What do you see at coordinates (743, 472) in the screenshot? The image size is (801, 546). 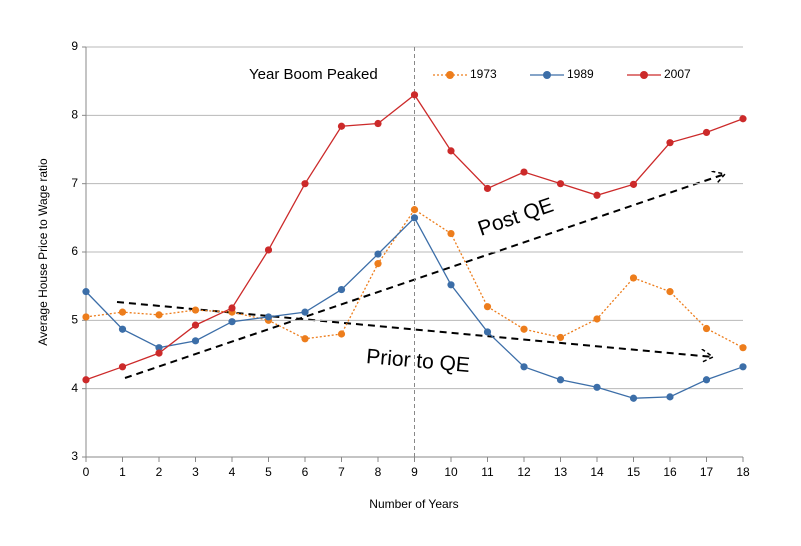 I see `x-tick-label: 18` at bounding box center [743, 472].